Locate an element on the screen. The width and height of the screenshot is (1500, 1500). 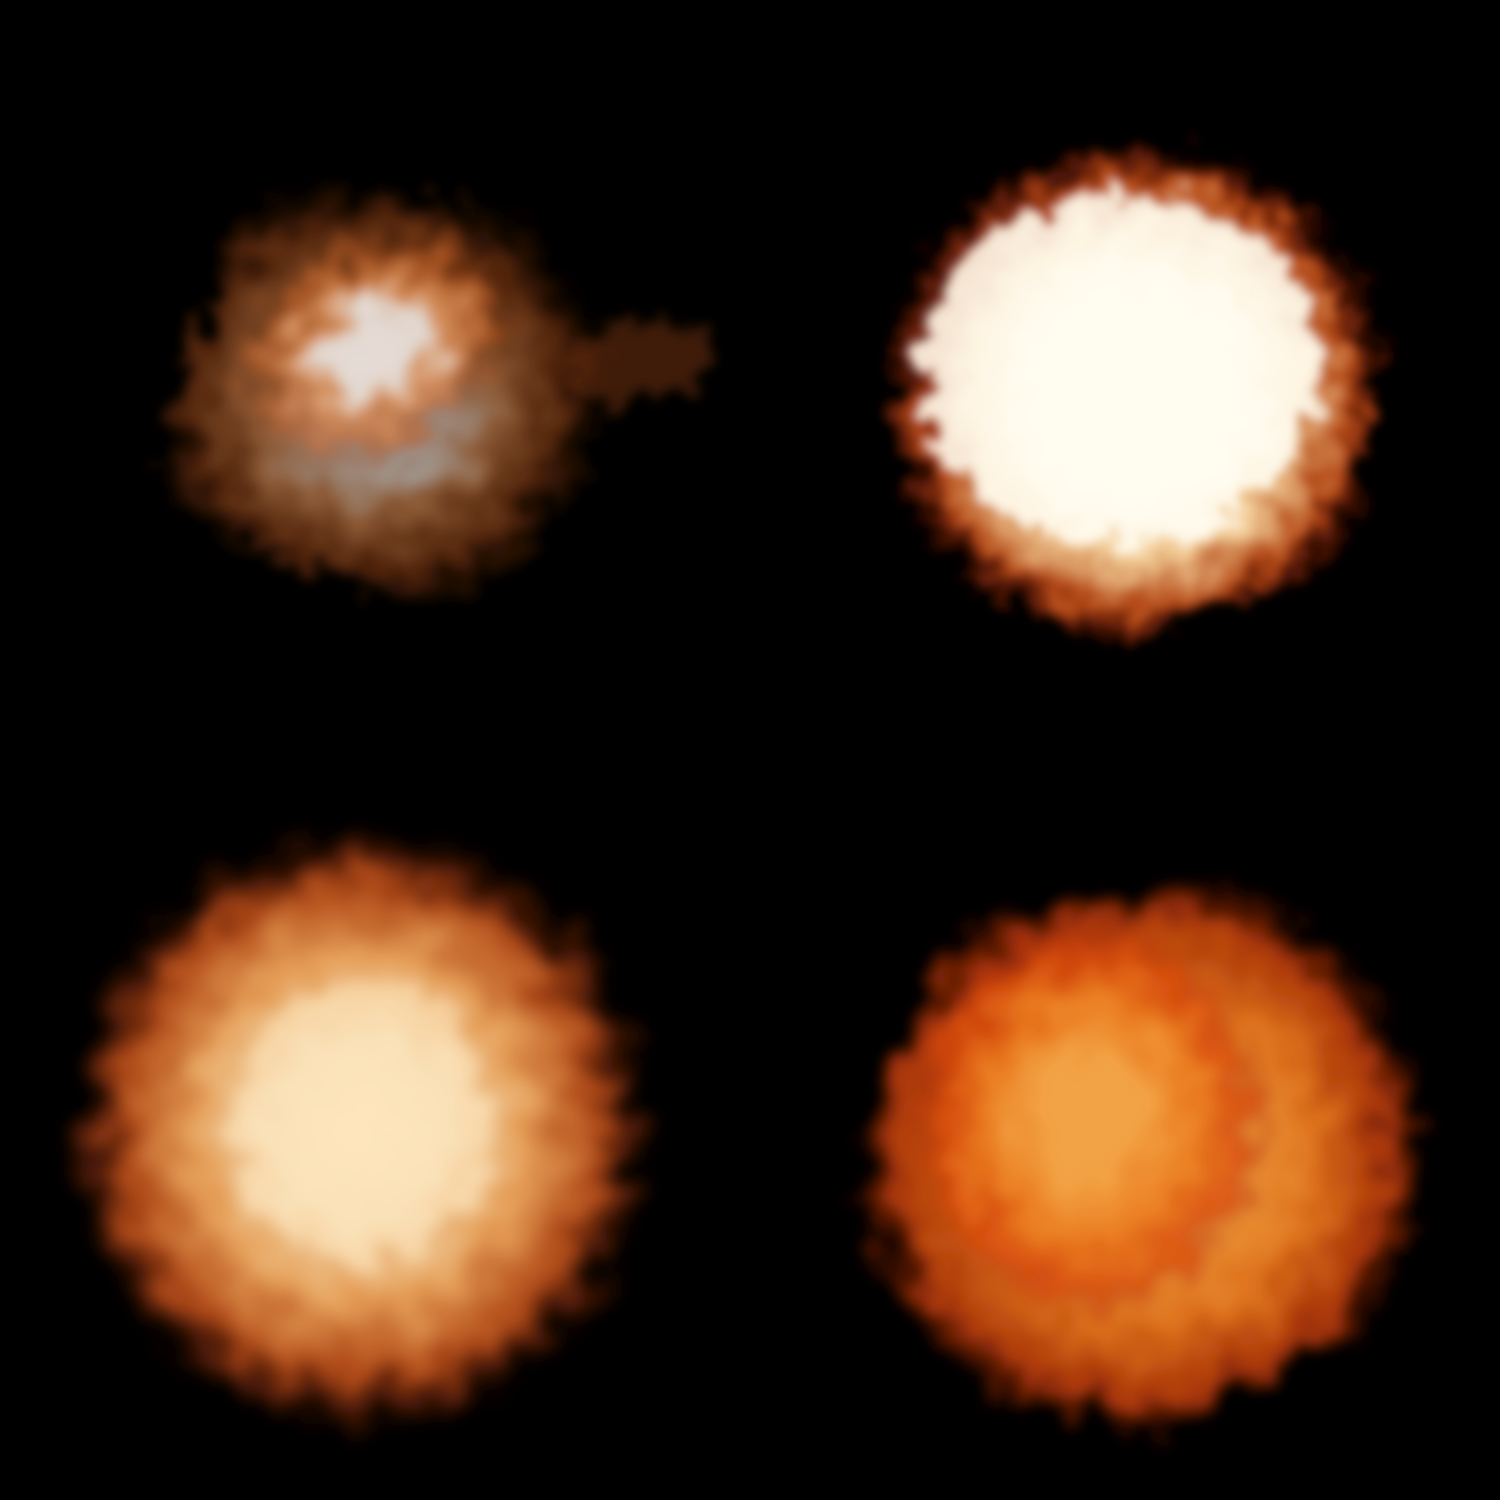
explosion-cloud-1-graphic is located at coordinates (425, 395).